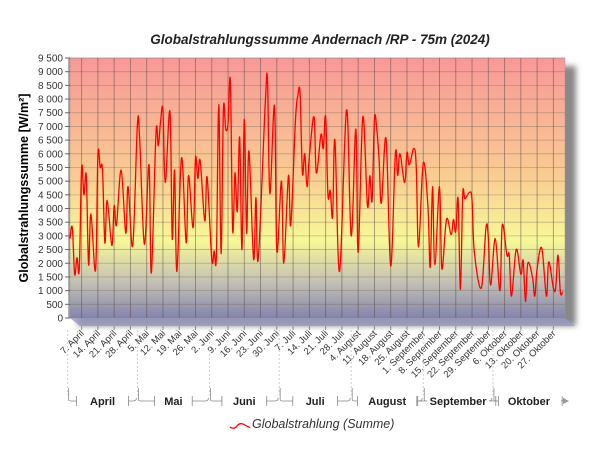 This screenshot has height=455, width=600. Describe the element at coordinates (50, 72) in the screenshot. I see `y-tick-label: 9 000` at that location.